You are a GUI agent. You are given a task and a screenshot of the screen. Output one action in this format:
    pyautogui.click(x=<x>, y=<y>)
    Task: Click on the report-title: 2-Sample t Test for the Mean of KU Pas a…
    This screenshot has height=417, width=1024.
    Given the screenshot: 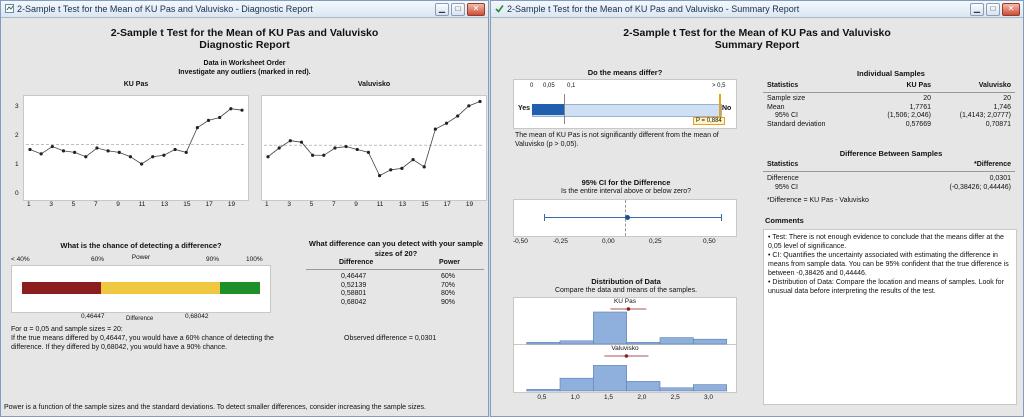 What is the action you would take?
    pyautogui.click(x=244, y=33)
    